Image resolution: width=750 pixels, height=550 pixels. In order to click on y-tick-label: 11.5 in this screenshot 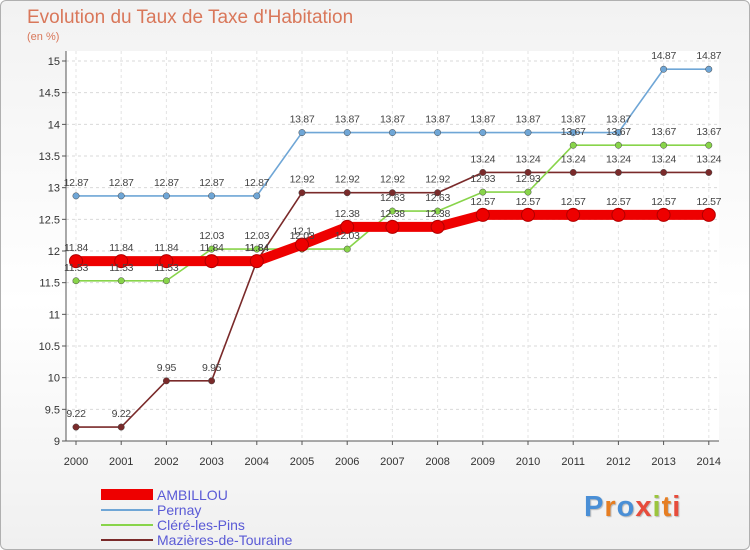, I will do `click(49, 284)`.